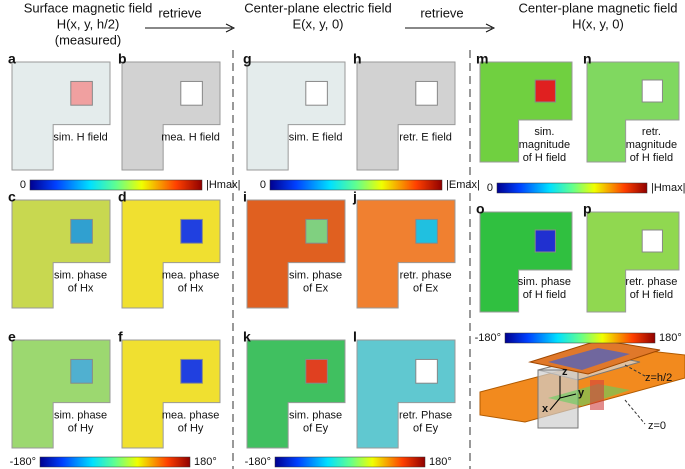 The height and width of the screenshot is (469, 685). What do you see at coordinates (12, 197) in the screenshot?
I see `panel-letter: c` at bounding box center [12, 197].